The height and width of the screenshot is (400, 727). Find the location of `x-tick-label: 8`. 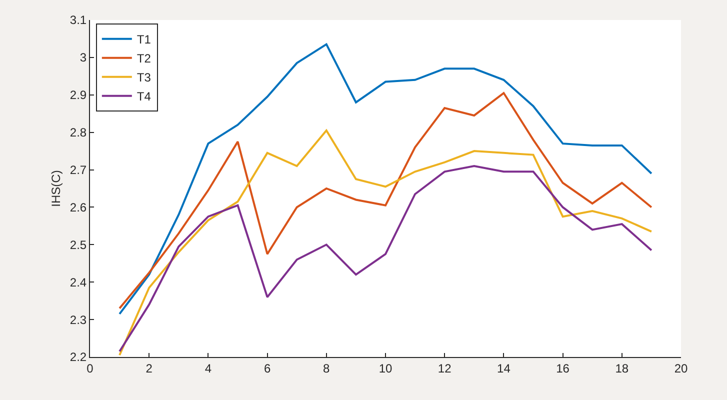

x-tick-label: 8 is located at coordinates (326, 368).